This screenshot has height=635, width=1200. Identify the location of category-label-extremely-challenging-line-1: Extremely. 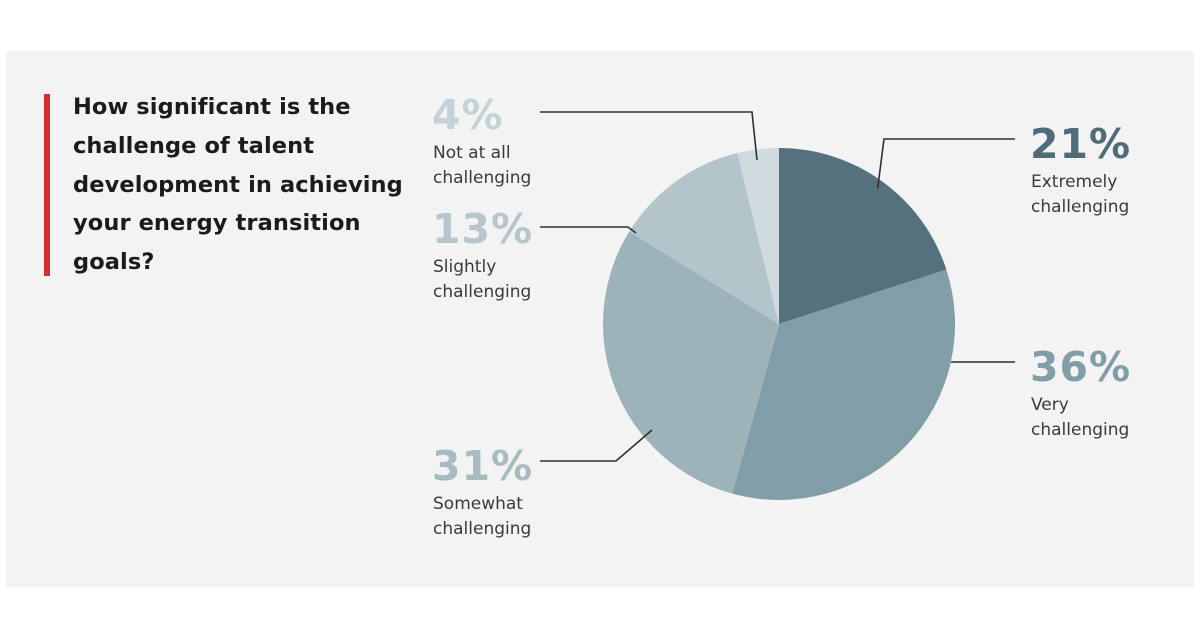
(1074, 182).